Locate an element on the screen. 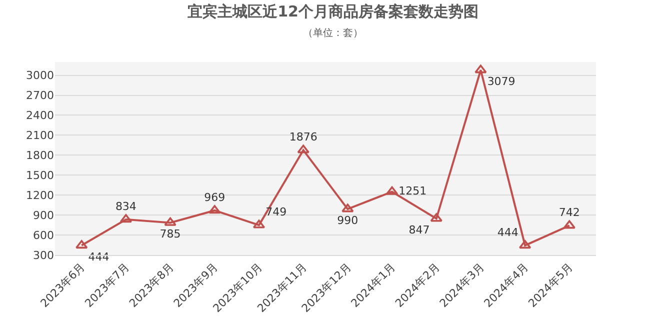 Image resolution: width=666 pixels, height=330 pixels. y-tick-label: 1200 is located at coordinates (40, 195).